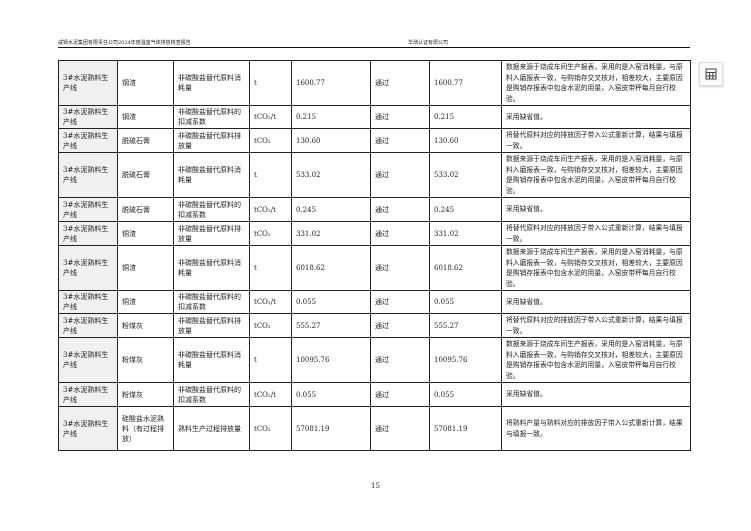 The height and width of the screenshot is (531, 751). Describe the element at coordinates (465, 325) in the screenshot. I see `verified-value-cell: 555.27` at that location.